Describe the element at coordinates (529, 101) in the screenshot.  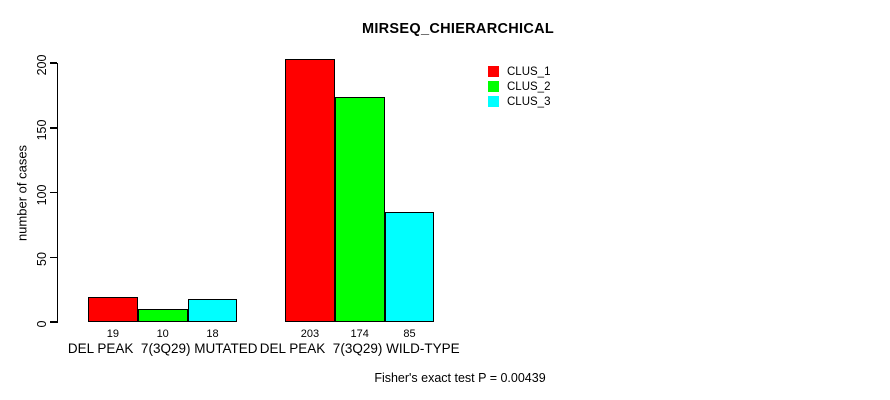
I see `legend-label: CLUS_3` at that location.